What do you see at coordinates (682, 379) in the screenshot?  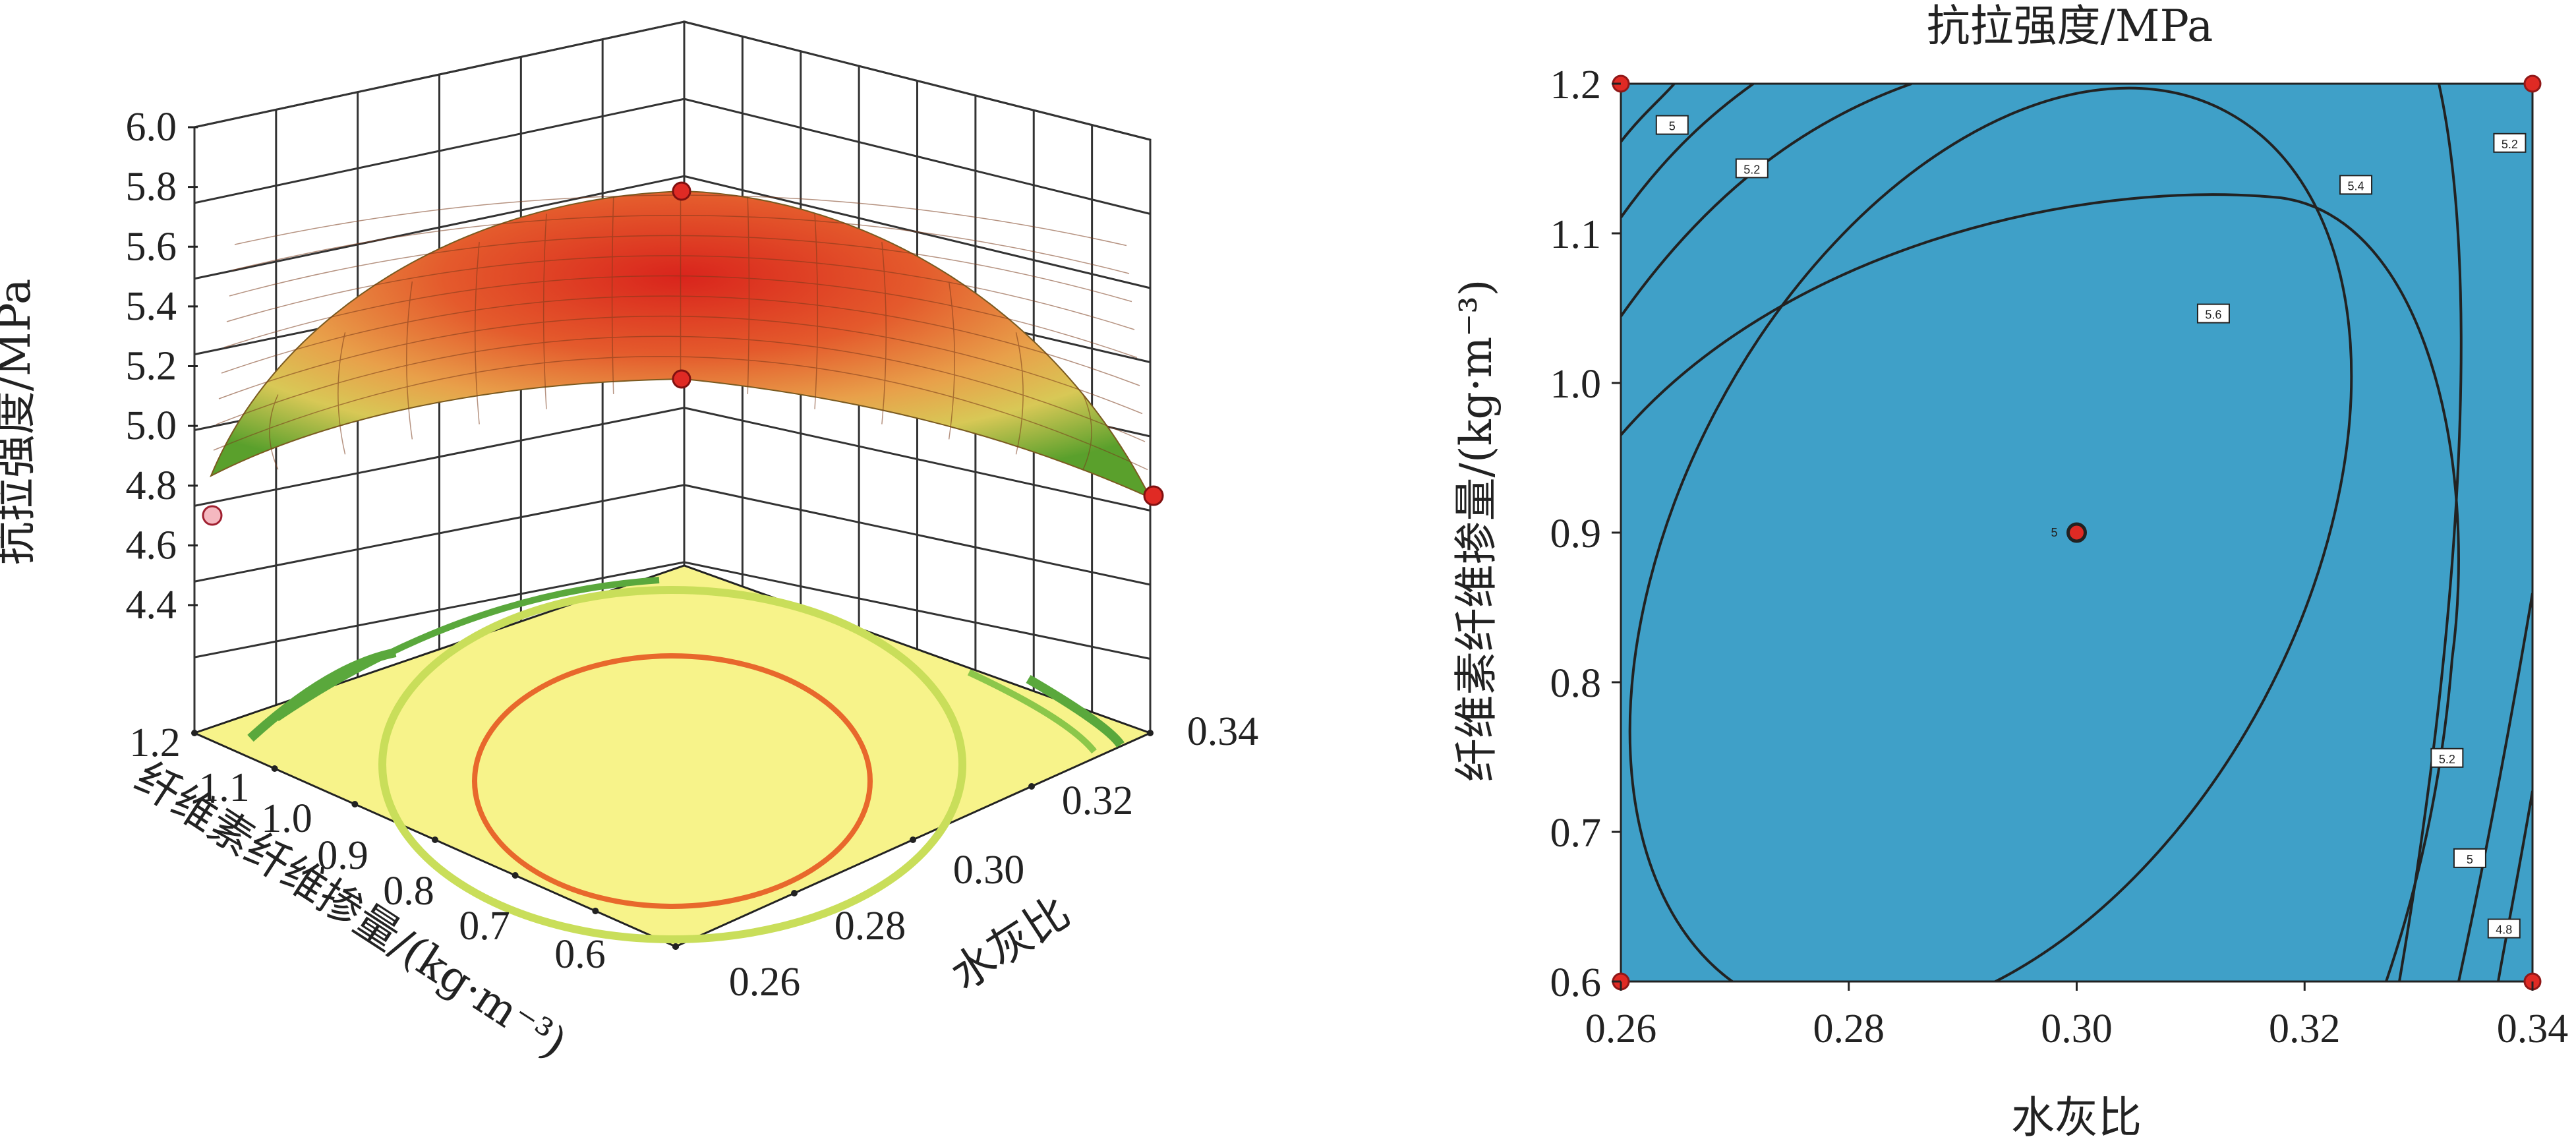 I see `surface-point-center` at bounding box center [682, 379].